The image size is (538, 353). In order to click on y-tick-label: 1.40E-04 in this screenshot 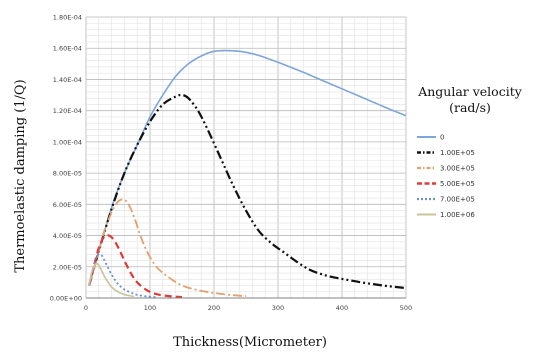, I will do `click(67, 80)`.